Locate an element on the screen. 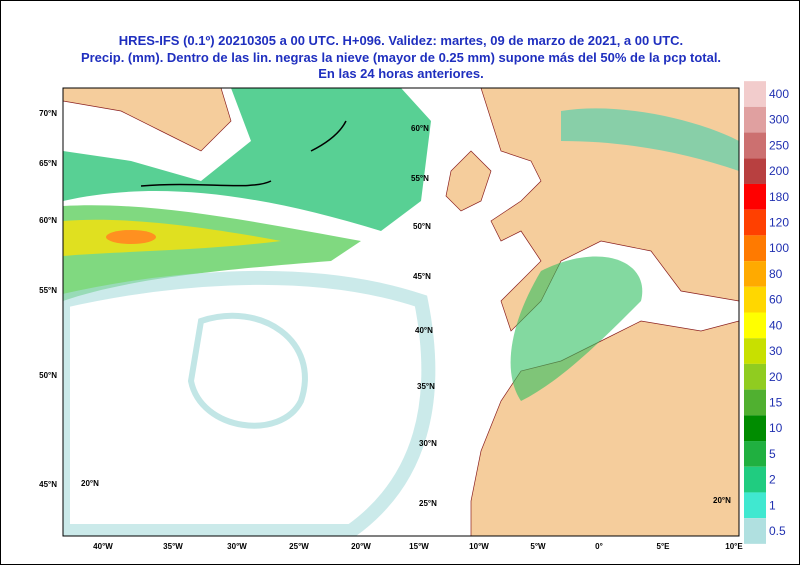  colorbar-label: 60 is located at coordinates (776, 300).